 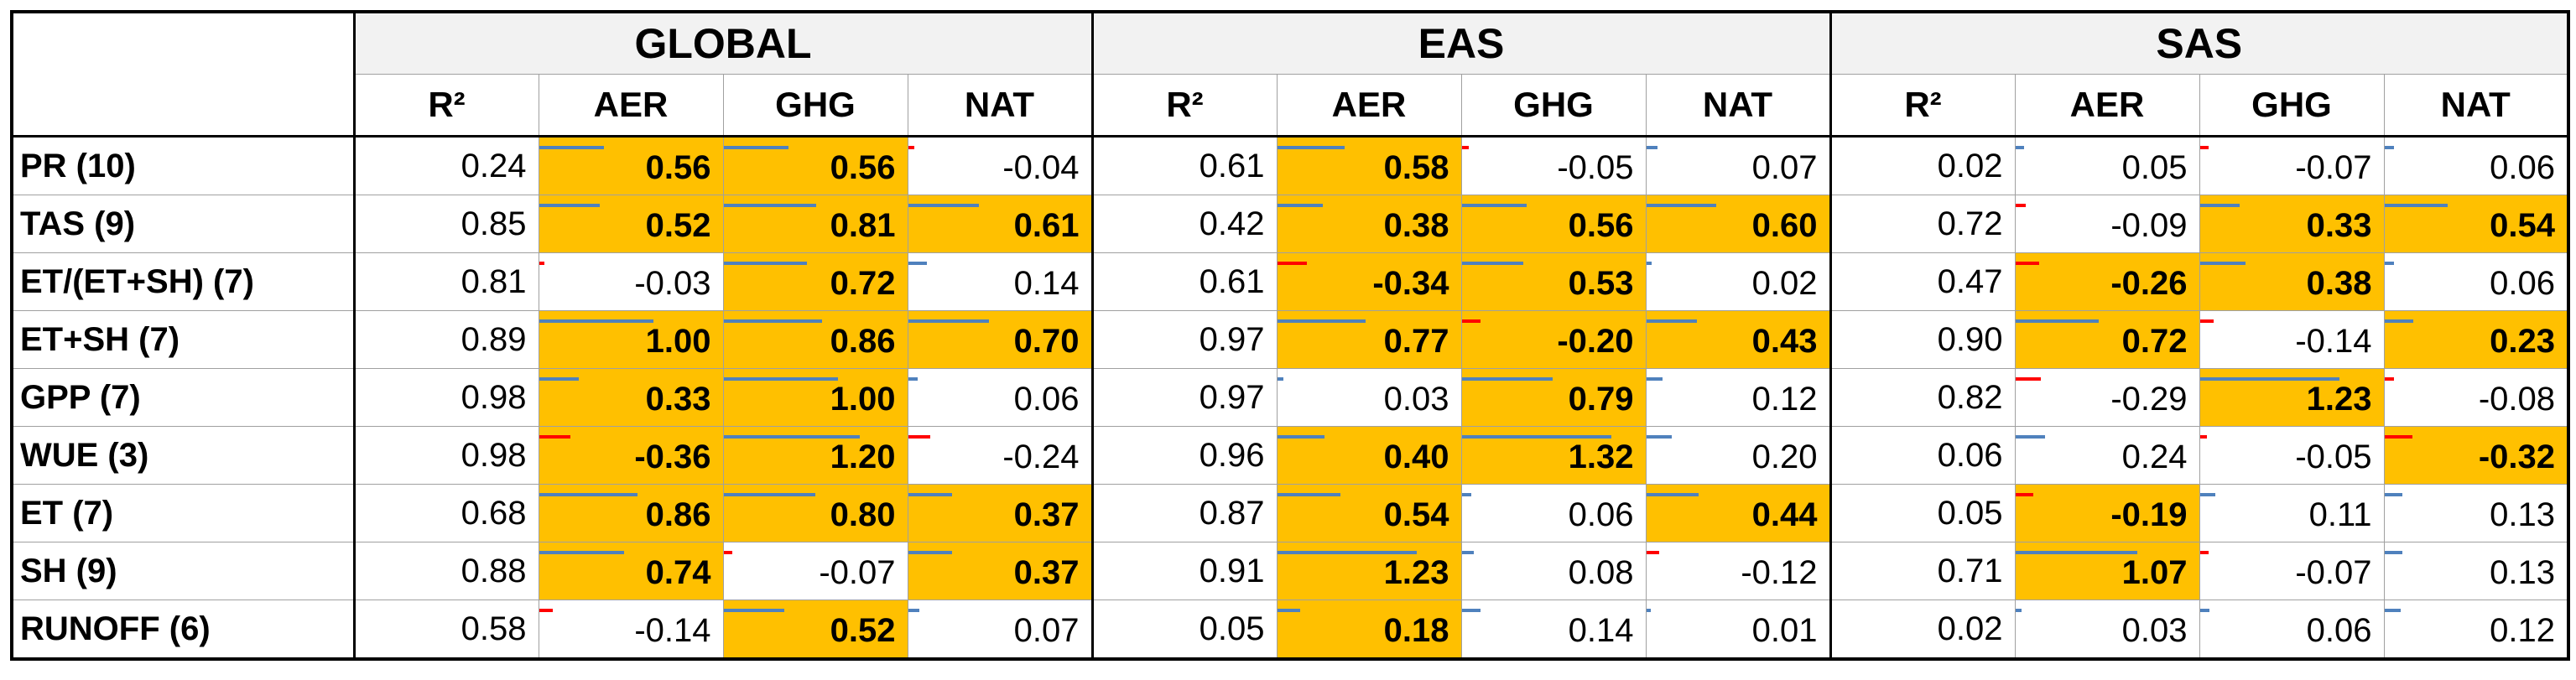 I want to click on value-cell: 0.81, so click(x=445, y=281).